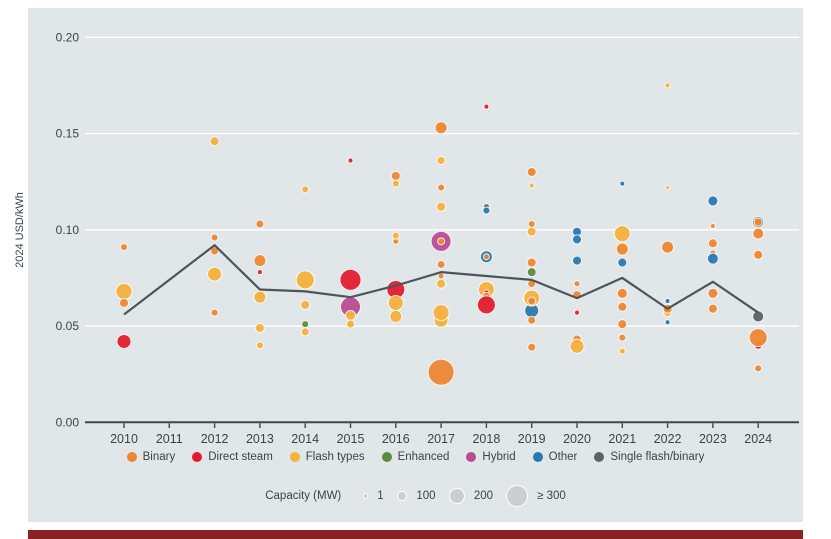  What do you see at coordinates (416, 496) in the screenshot?
I see `capacity-item-100: 100` at bounding box center [416, 496].